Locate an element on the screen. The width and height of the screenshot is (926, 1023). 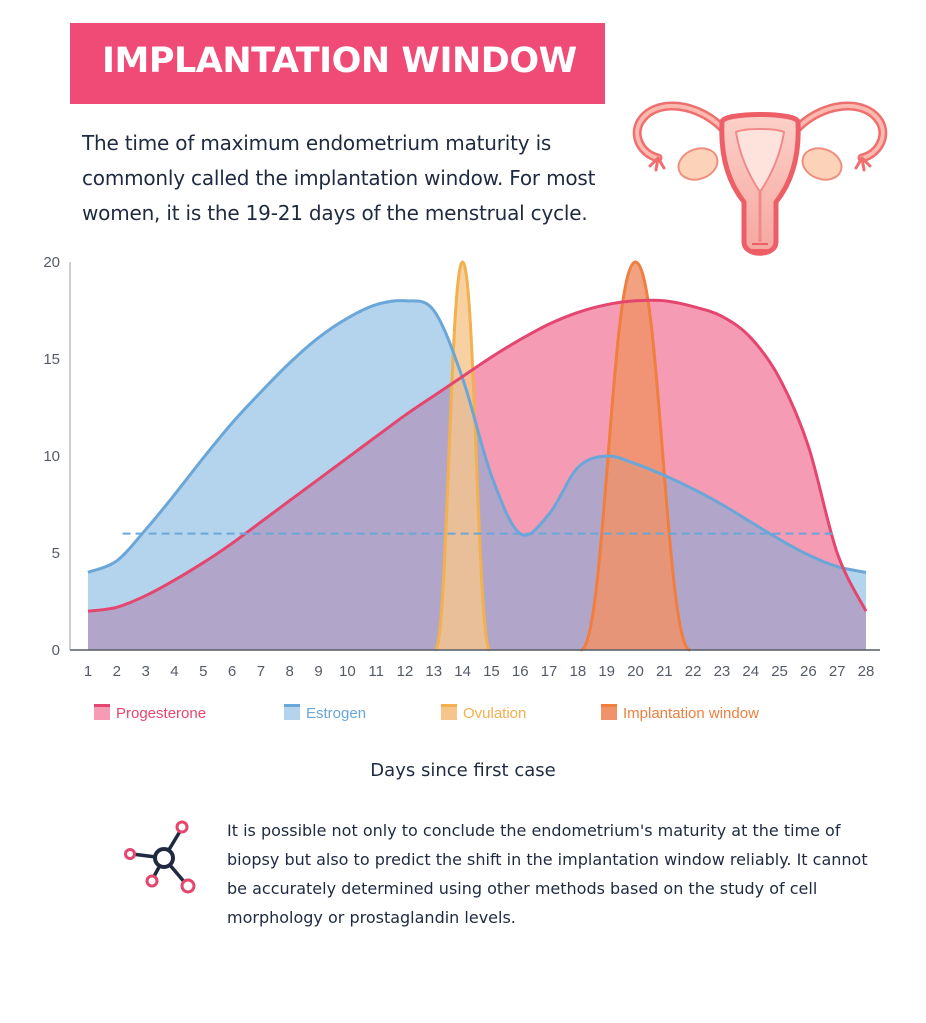
ovulation-peak is located at coordinates (462, 456).